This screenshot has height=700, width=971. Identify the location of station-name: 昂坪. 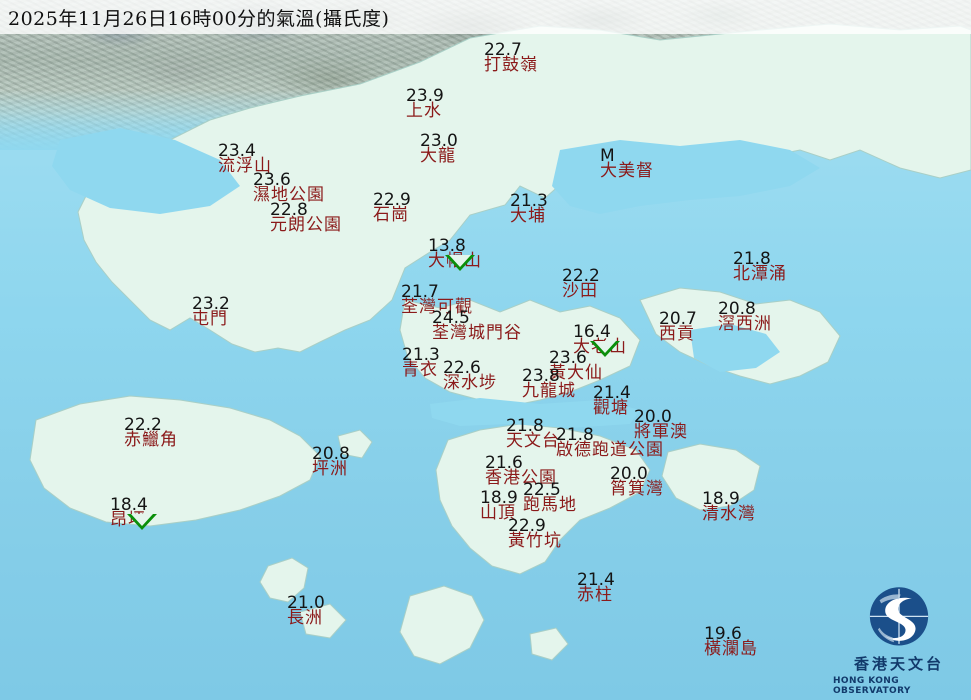
(128, 520).